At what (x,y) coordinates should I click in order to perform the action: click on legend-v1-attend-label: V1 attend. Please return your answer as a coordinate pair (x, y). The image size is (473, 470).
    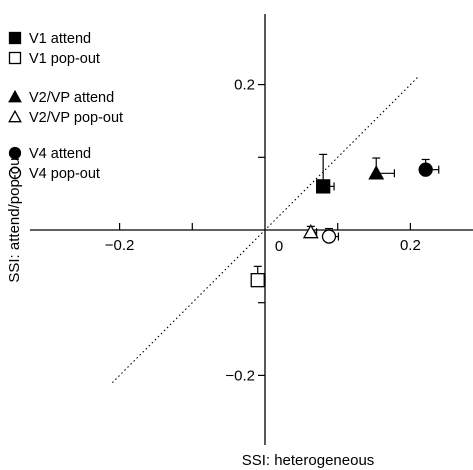
    Looking at the image, I should click on (60, 39).